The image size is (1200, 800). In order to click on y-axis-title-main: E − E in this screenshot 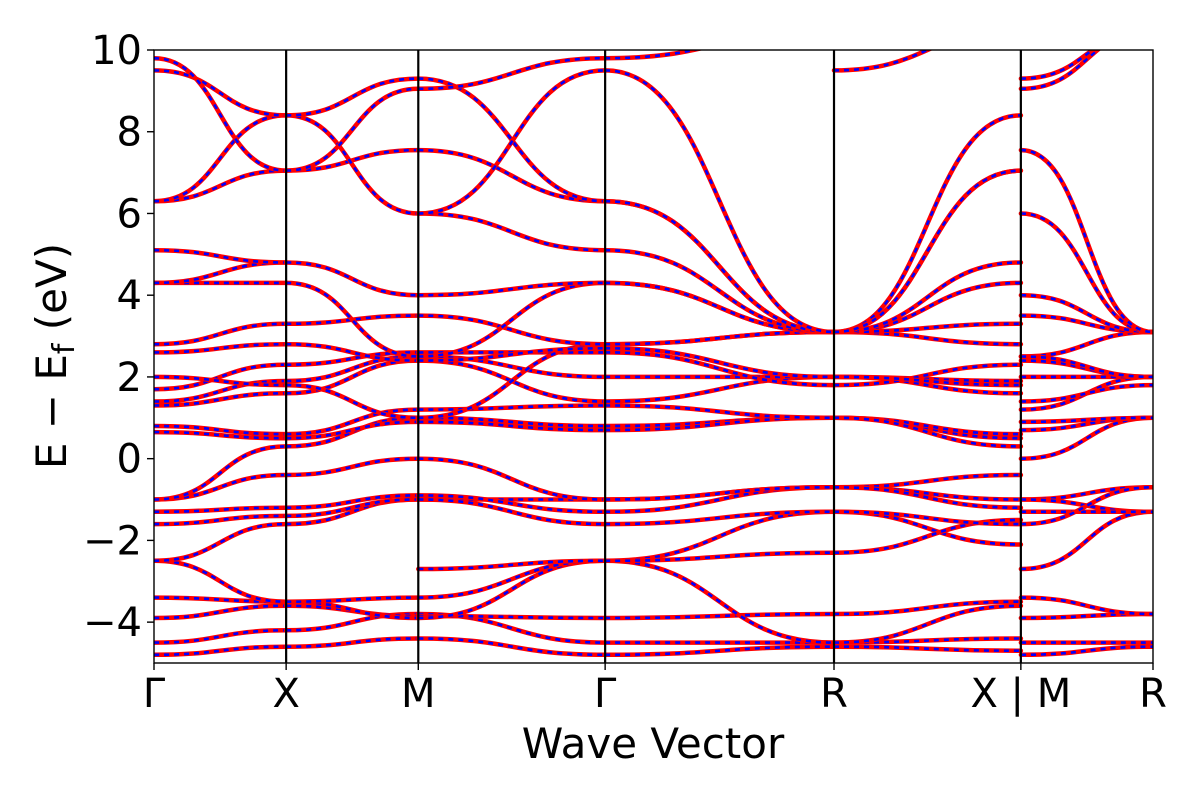, I will do `click(51, 411)`.